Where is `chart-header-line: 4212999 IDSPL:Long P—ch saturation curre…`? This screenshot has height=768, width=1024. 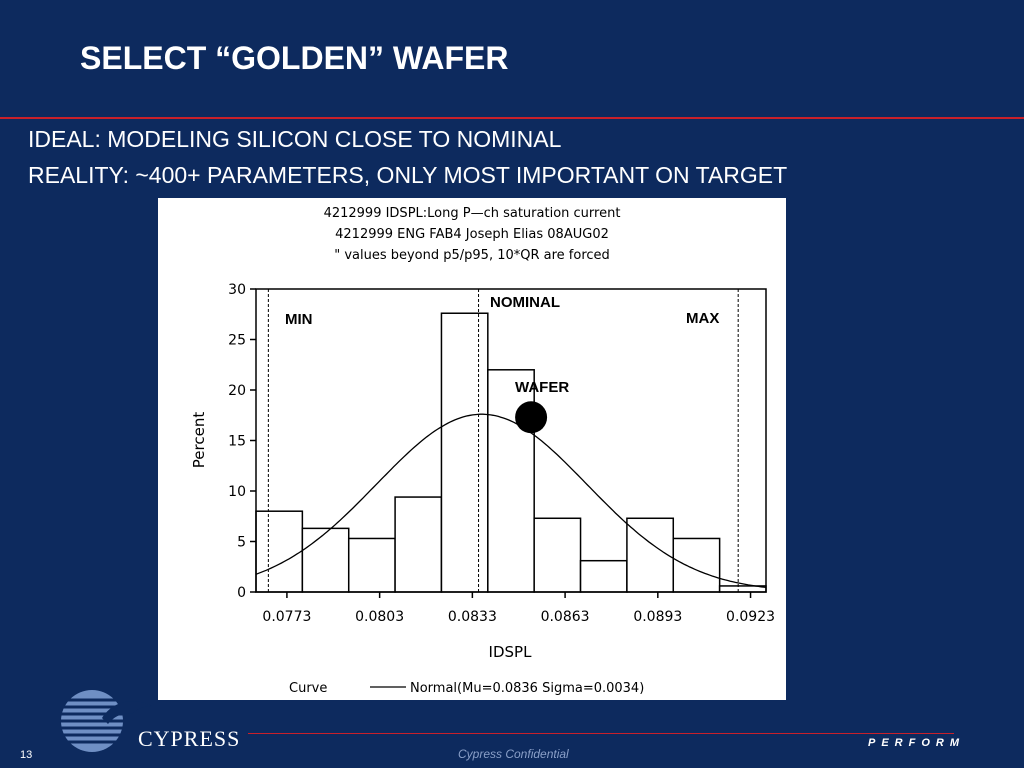 chart-header-line: 4212999 IDSPL:Long P—ch saturation curre… is located at coordinates (472, 213).